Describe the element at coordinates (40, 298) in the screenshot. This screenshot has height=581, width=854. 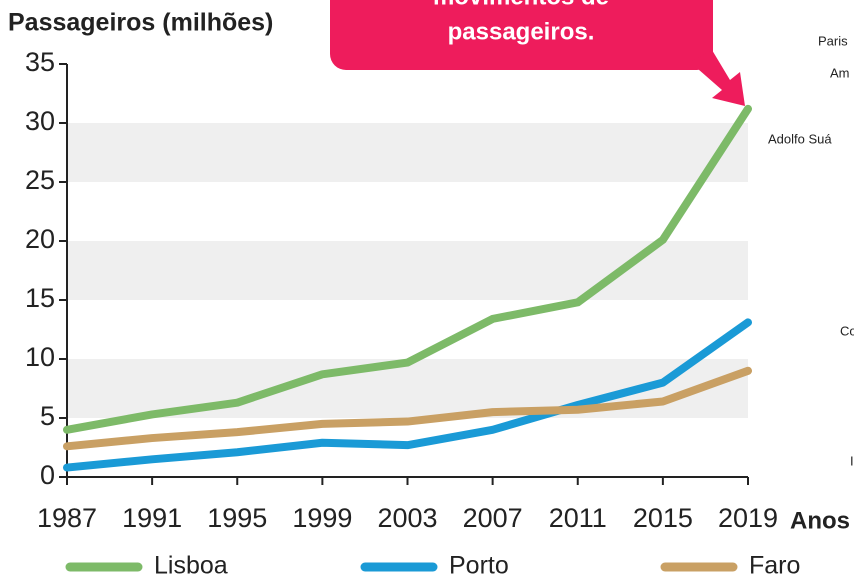
I see `y-tick-label: 15` at that location.